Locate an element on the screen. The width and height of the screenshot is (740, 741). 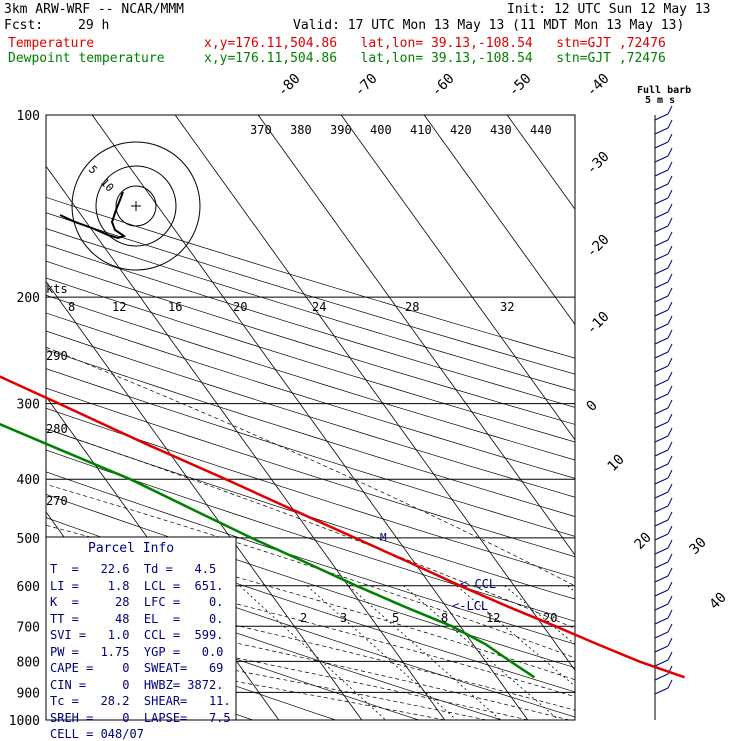
forecast-value: 29 h is located at coordinates (94, 25).